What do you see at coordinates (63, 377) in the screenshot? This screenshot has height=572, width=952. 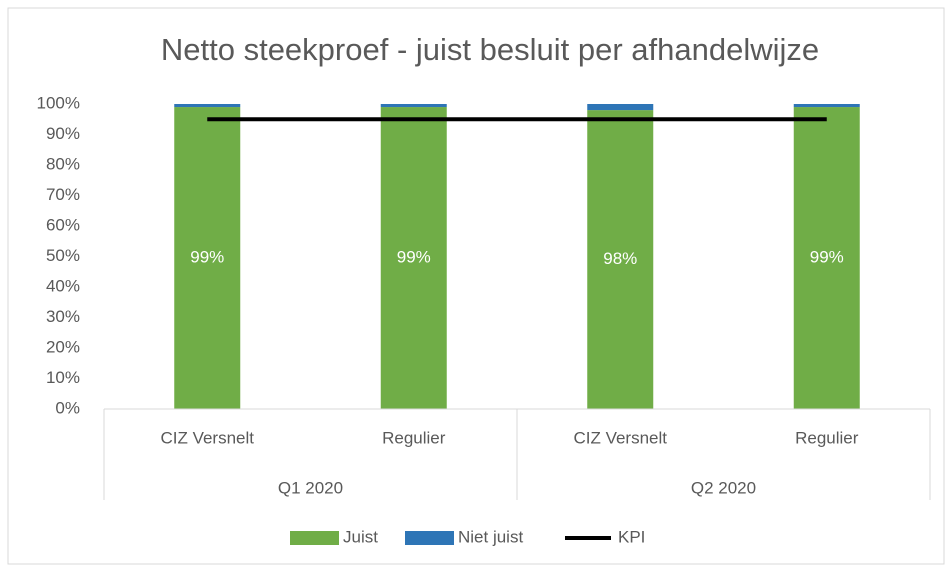 I see `y-tick-label: 10%` at bounding box center [63, 377].